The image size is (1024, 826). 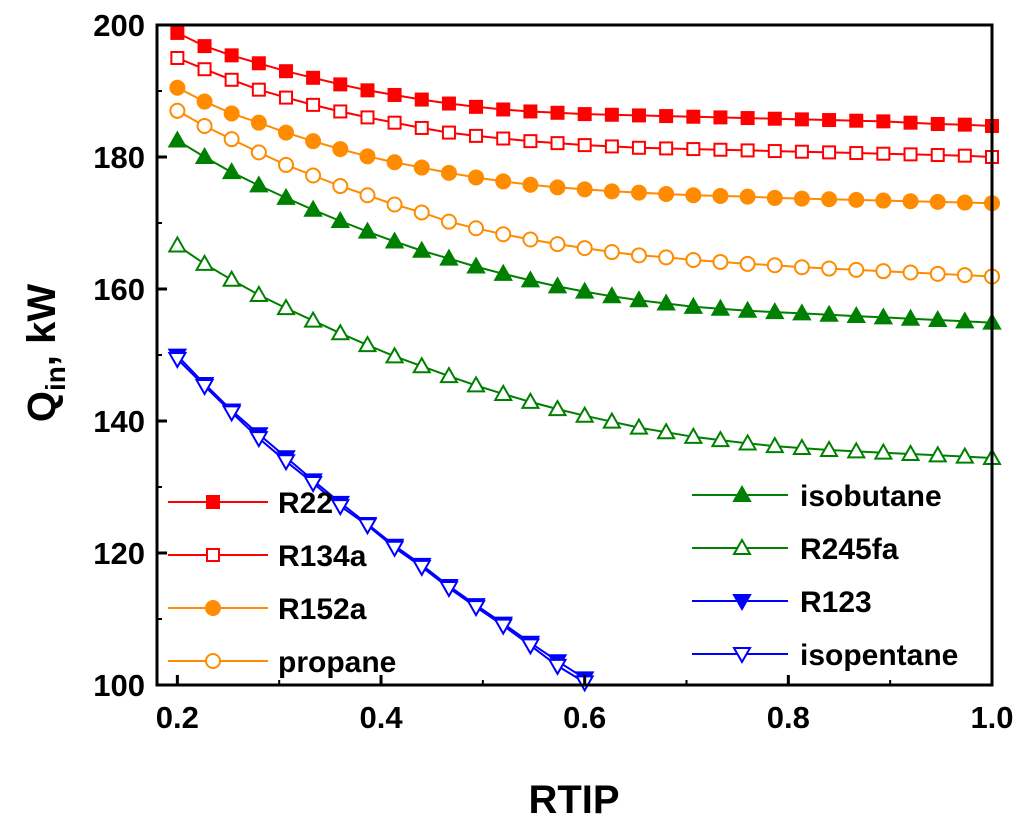 I want to click on legend-marker-r134a, so click(x=213, y=555).